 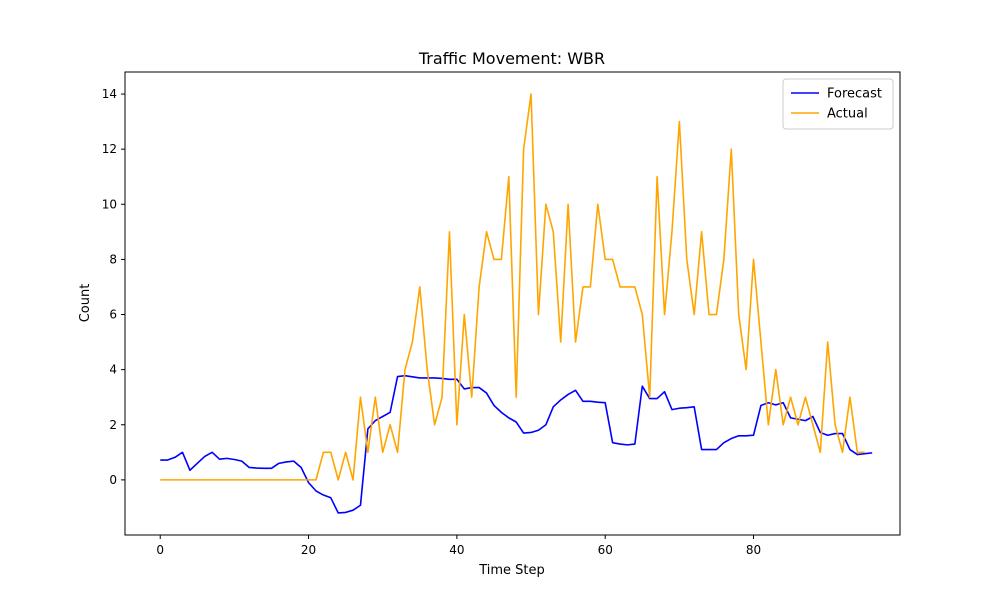 I want to click on legend: Forecast Actual, so click(x=838, y=104).